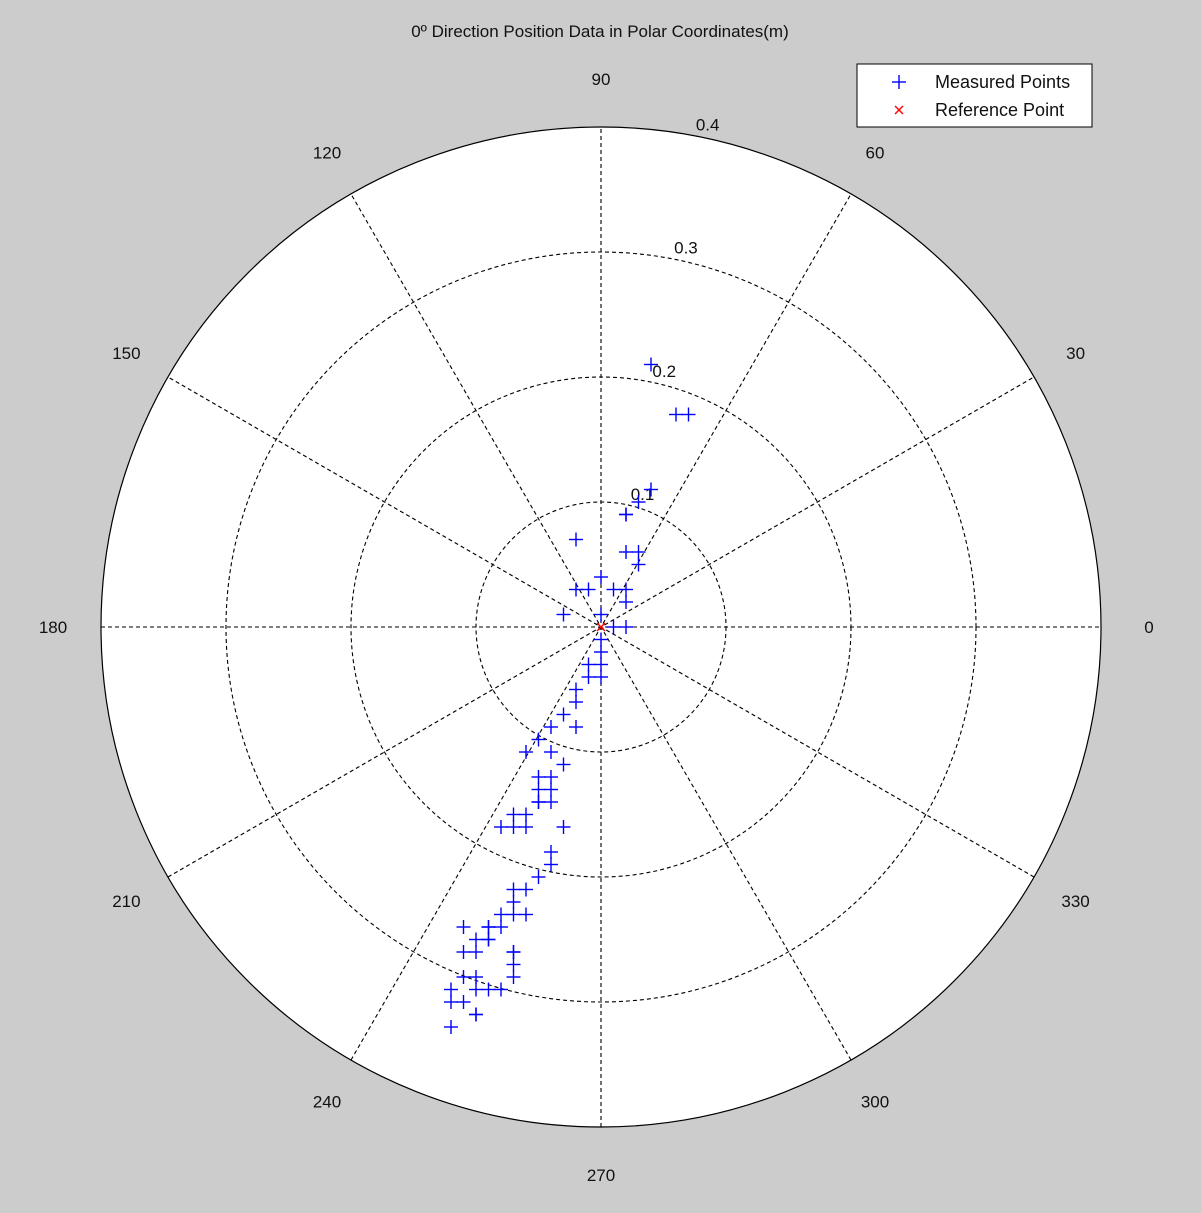 This screenshot has height=1213, width=1201. I want to click on legend-marker-measured, so click(899, 82).